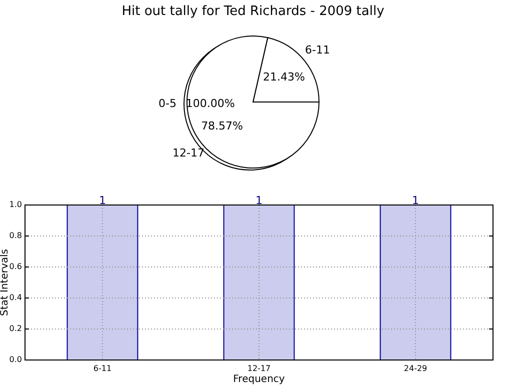 Image resolution: width=520 pixels, height=390 pixels. Describe the element at coordinates (102, 368) in the screenshot. I see `x-tick-label: 6-11` at that location.